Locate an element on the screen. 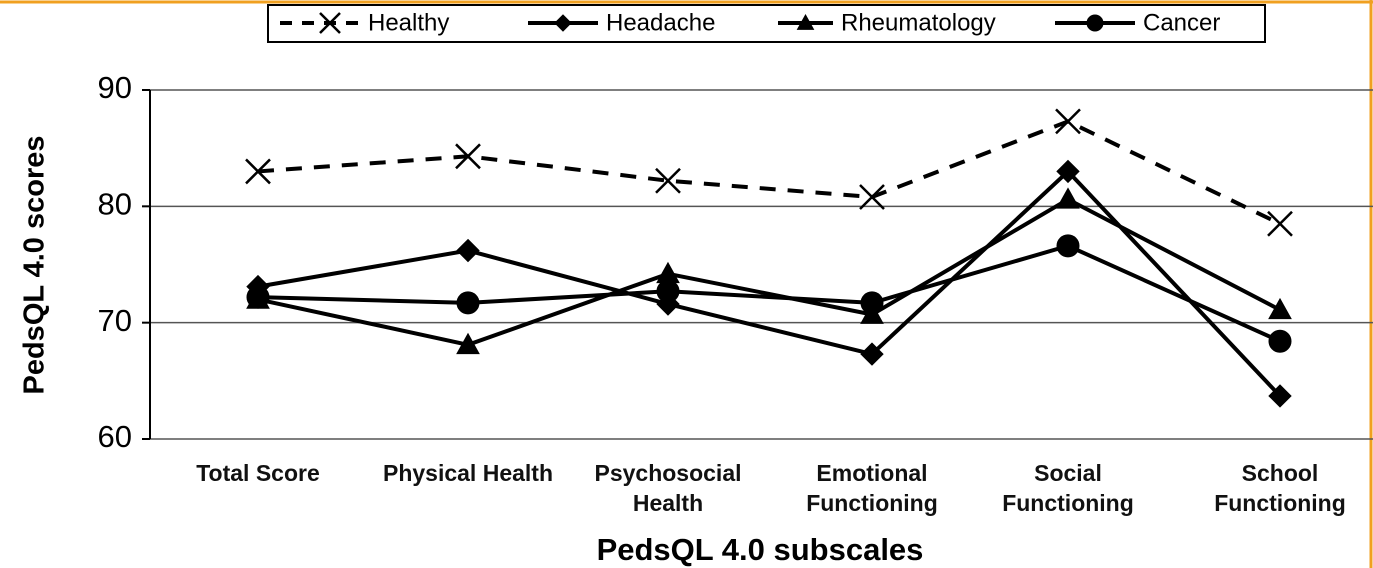  x-tick-label: School Functioning is located at coordinates (1280, 488).